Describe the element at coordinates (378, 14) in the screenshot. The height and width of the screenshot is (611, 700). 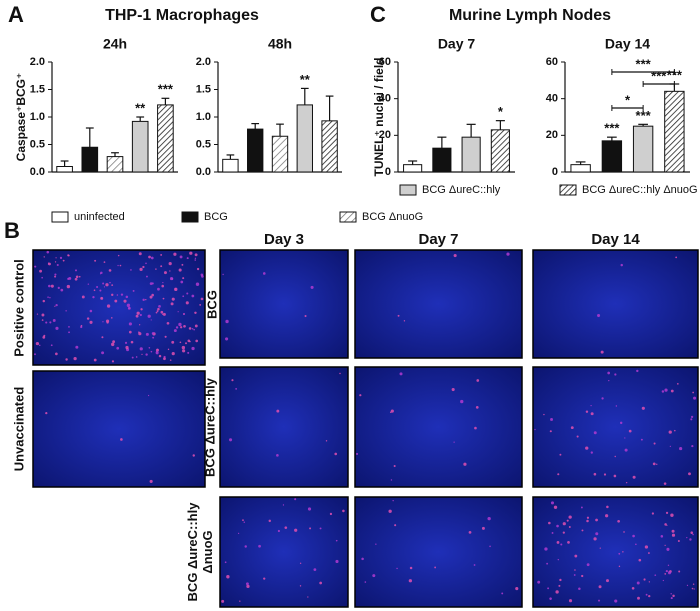
I see `panel-label: C` at that location.